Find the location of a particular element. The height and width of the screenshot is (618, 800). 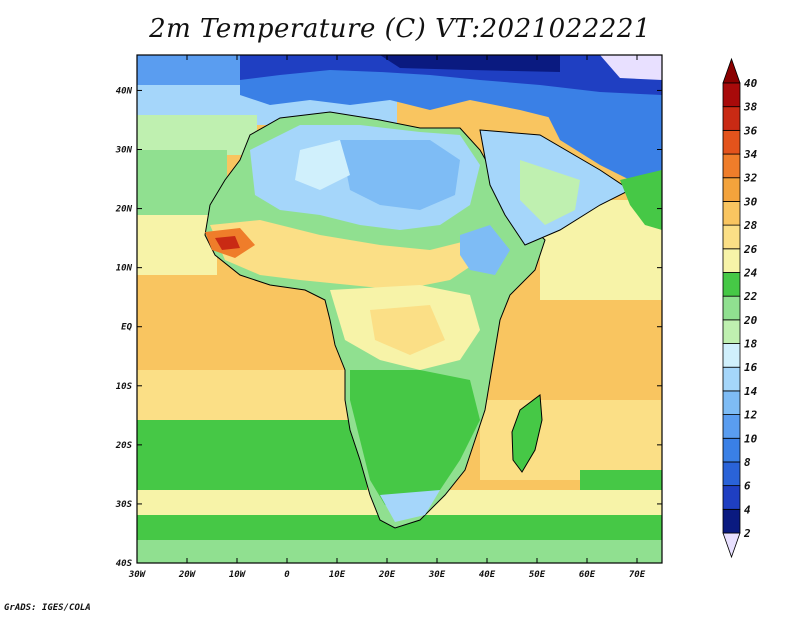

grads-credit: GrADS: IGES/COLA is located at coordinates (47, 608).